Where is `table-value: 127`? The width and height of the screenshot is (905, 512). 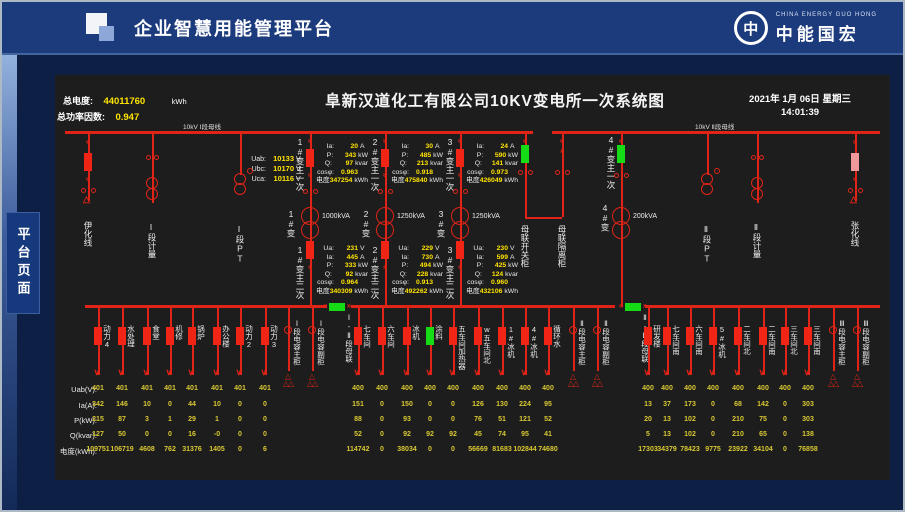
table-value: 127 is located at coordinates (98, 434).